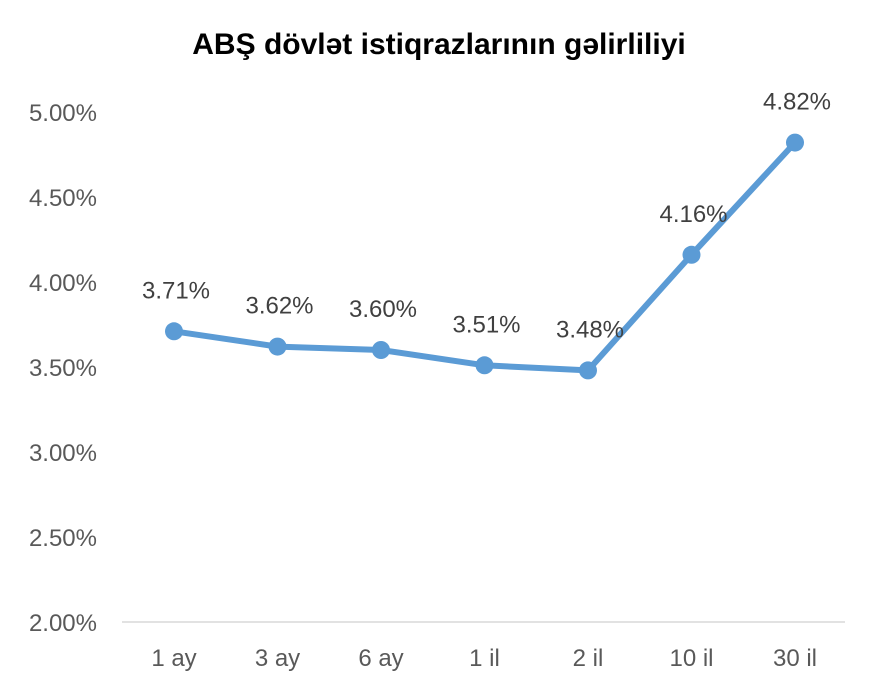 This screenshot has width=878, height=696. I want to click on x-tick-label: 1 il, so click(484, 658).